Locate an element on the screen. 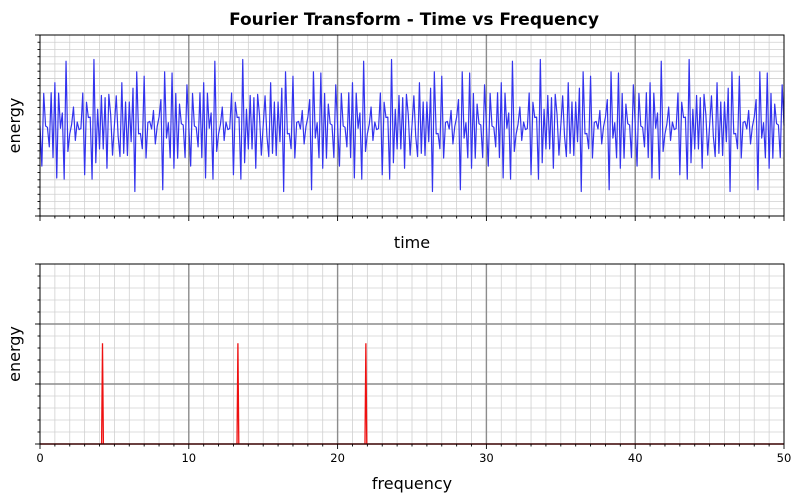 Image resolution: width=800 pixels, height=500 pixels. frequency-y-axis-label: energy is located at coordinates (14, 354).